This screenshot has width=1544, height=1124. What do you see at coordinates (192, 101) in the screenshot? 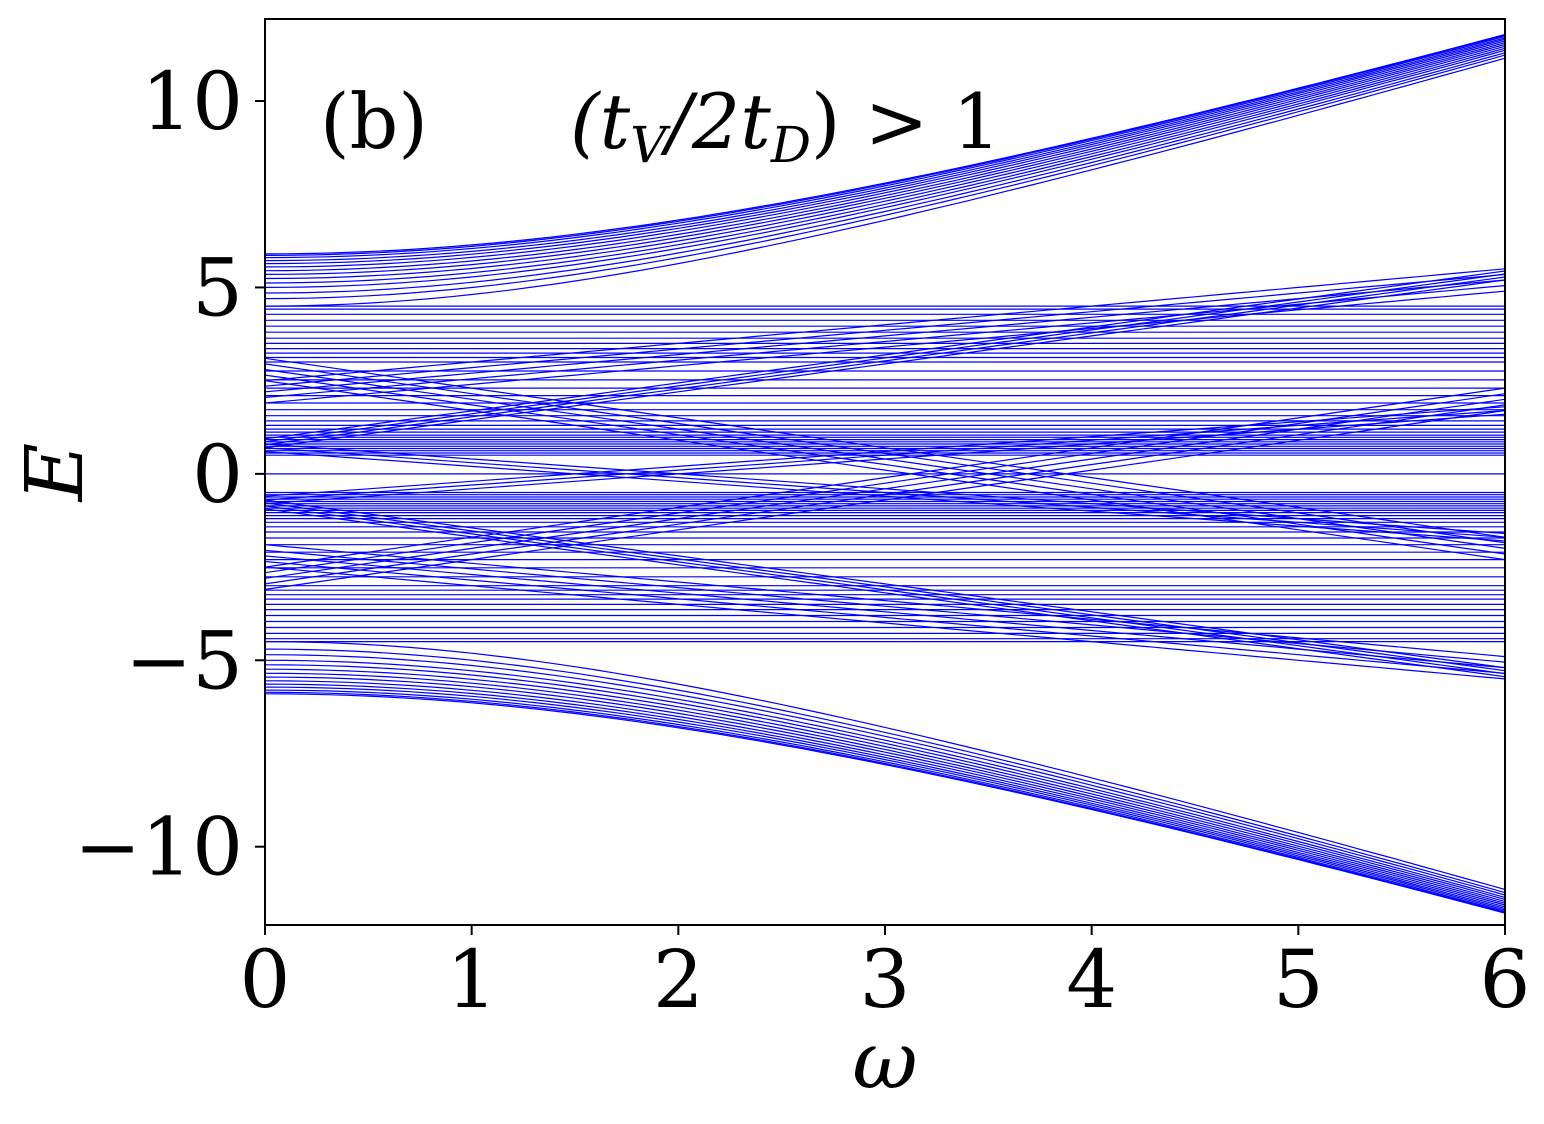
I see `y-tick-label: 10` at bounding box center [192, 101].